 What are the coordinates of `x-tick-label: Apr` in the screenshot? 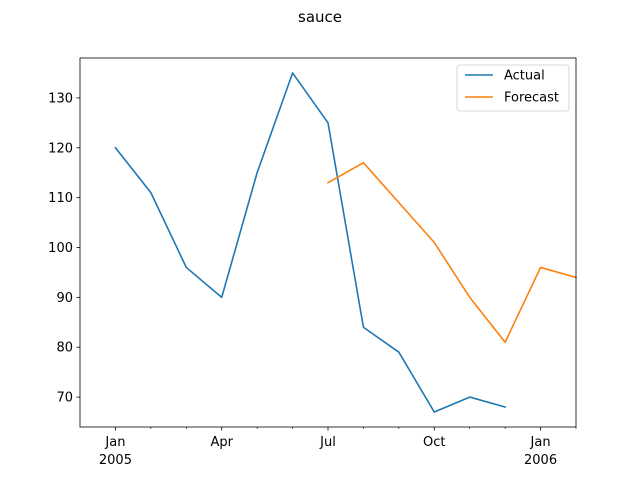 It's located at (221, 442).